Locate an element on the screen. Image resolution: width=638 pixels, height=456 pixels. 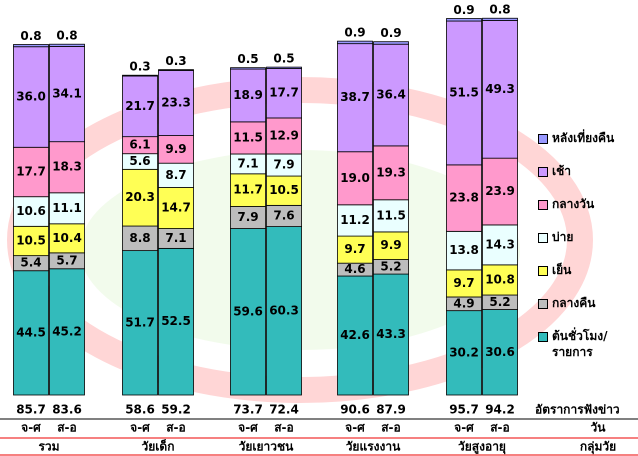
legend-item: หลังเที่ยงคืน is located at coordinates (576, 138).